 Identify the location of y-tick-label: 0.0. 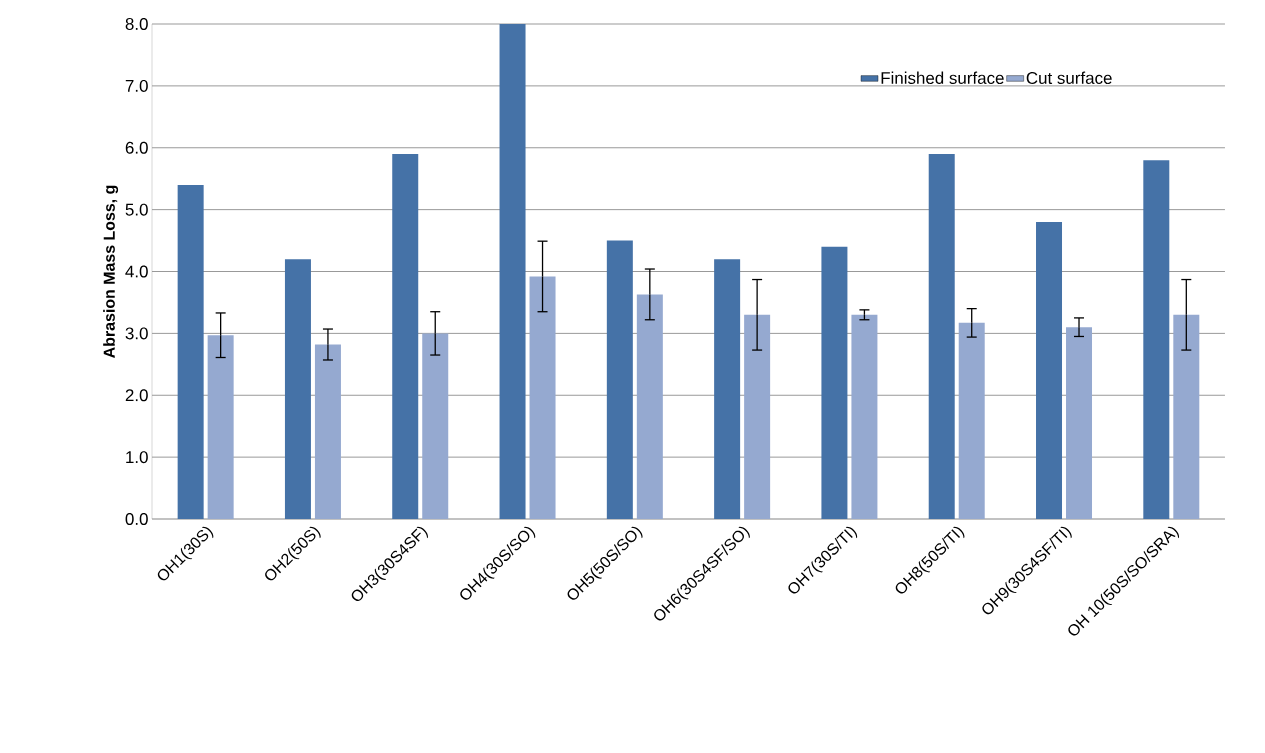
(136, 519).